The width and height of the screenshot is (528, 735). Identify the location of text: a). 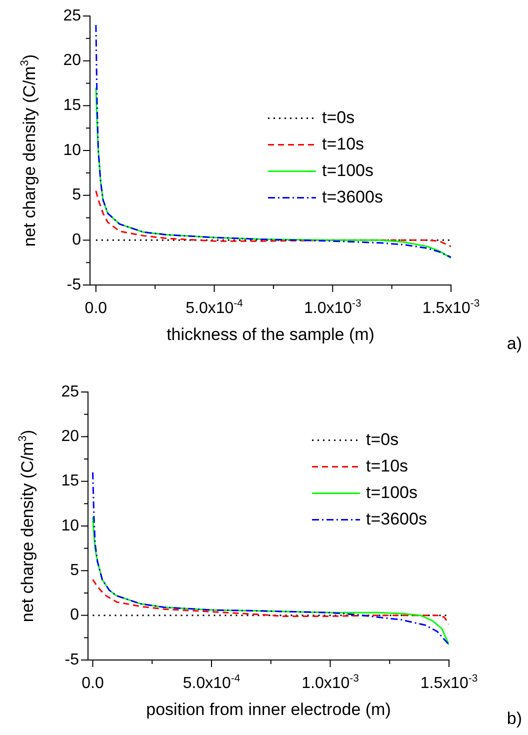
(514, 343).